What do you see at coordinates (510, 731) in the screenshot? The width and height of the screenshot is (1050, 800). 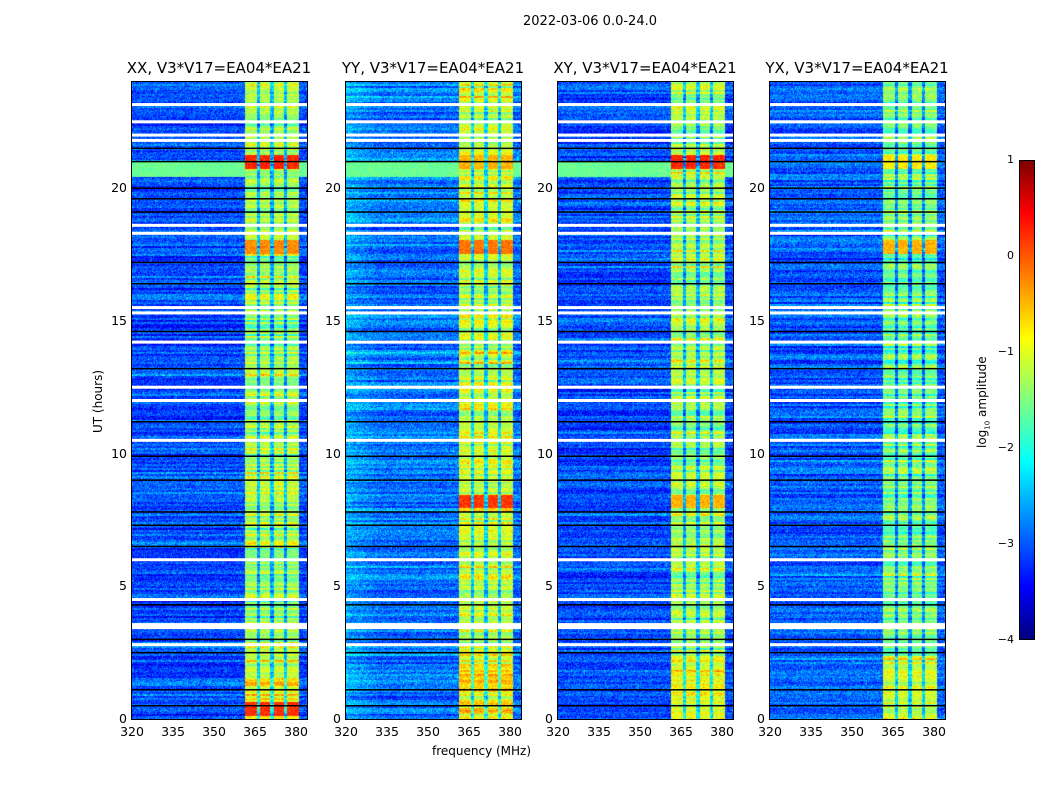 I see `x-tick-label: 380` at bounding box center [510, 731].